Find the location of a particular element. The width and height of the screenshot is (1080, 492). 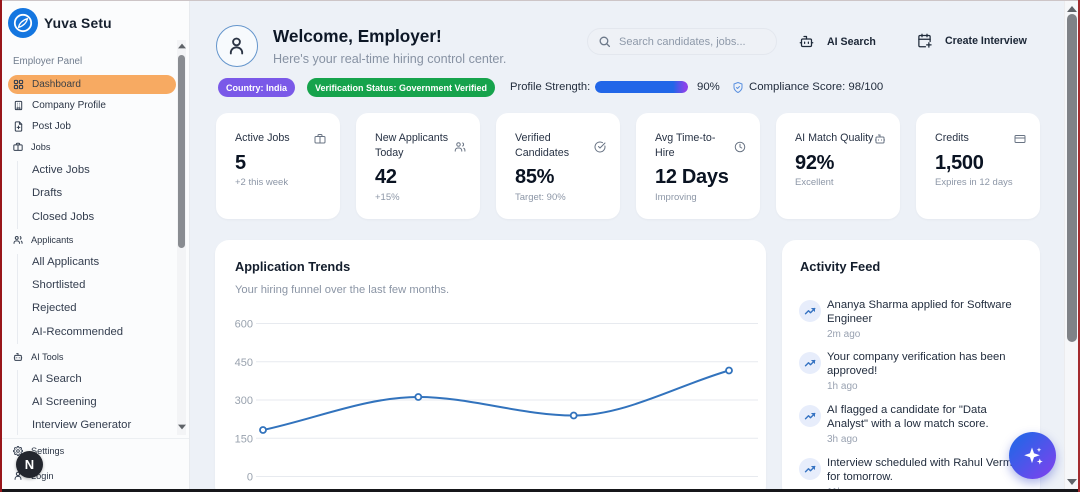

svg-text: 600 is located at coordinates (244, 325).